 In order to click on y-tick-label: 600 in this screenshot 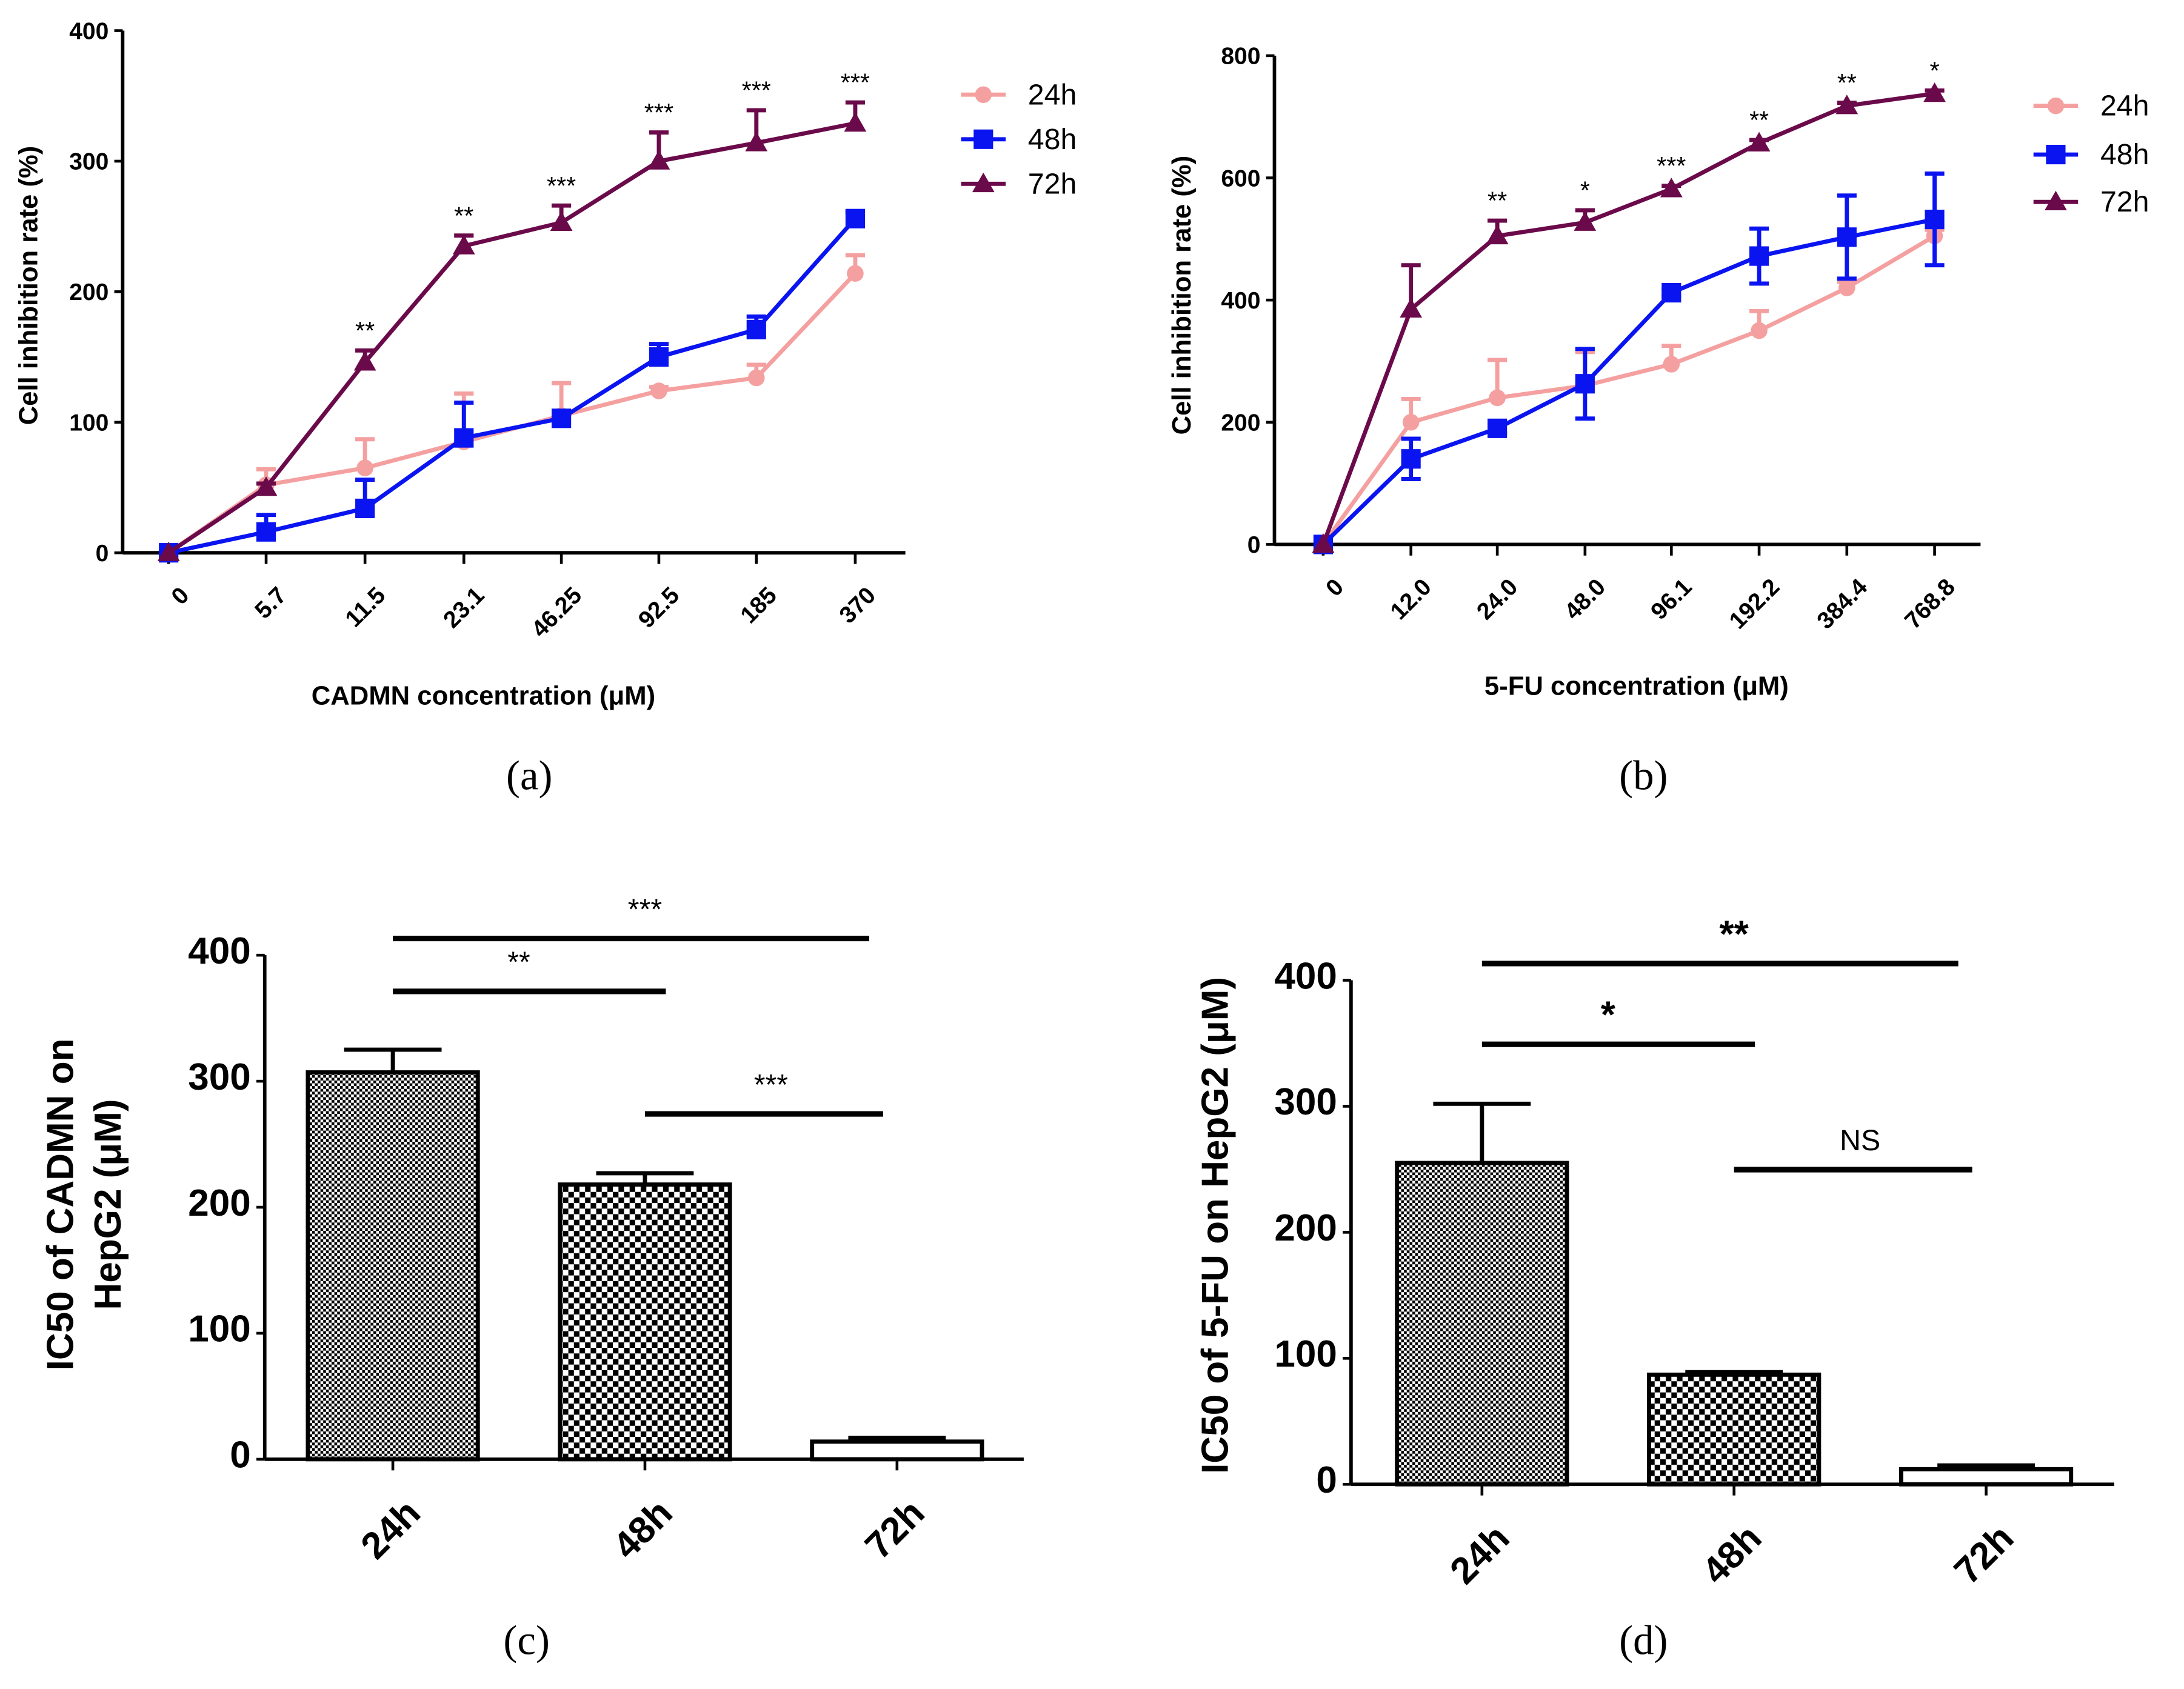, I will do `click(1240, 179)`.